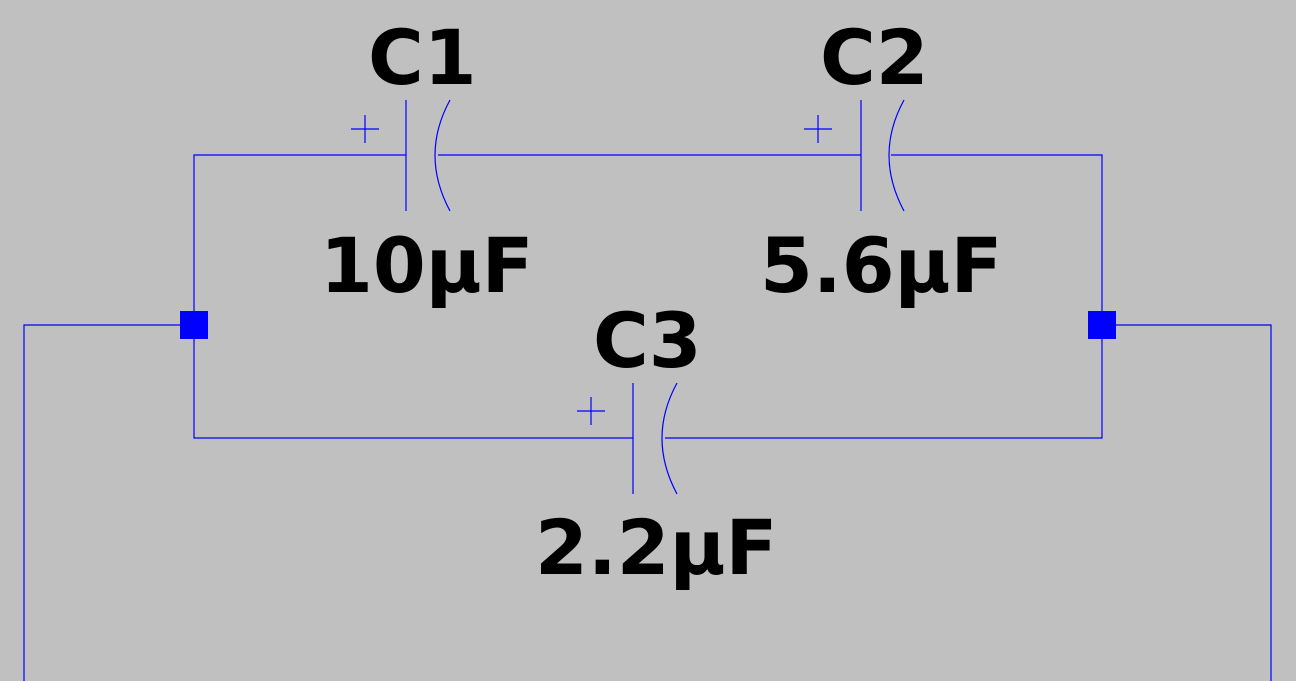 This screenshot has height=681, width=1296. I want to click on c2-value-label: 5.6µF, so click(881, 265).